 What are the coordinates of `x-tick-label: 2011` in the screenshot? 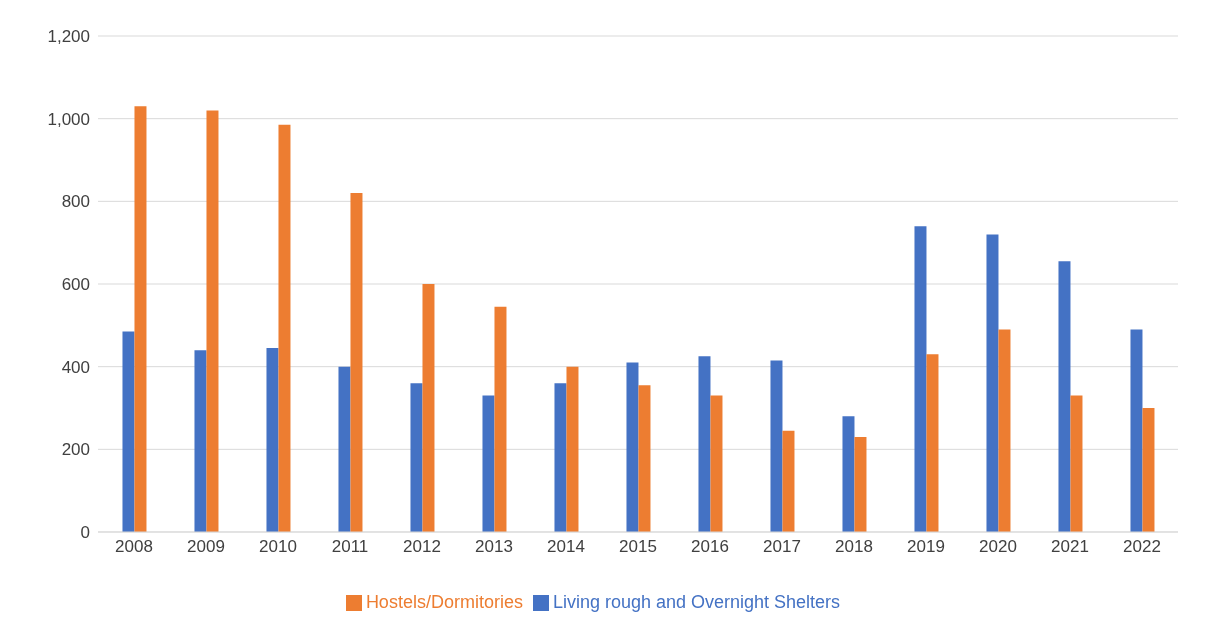 It's located at (350, 547).